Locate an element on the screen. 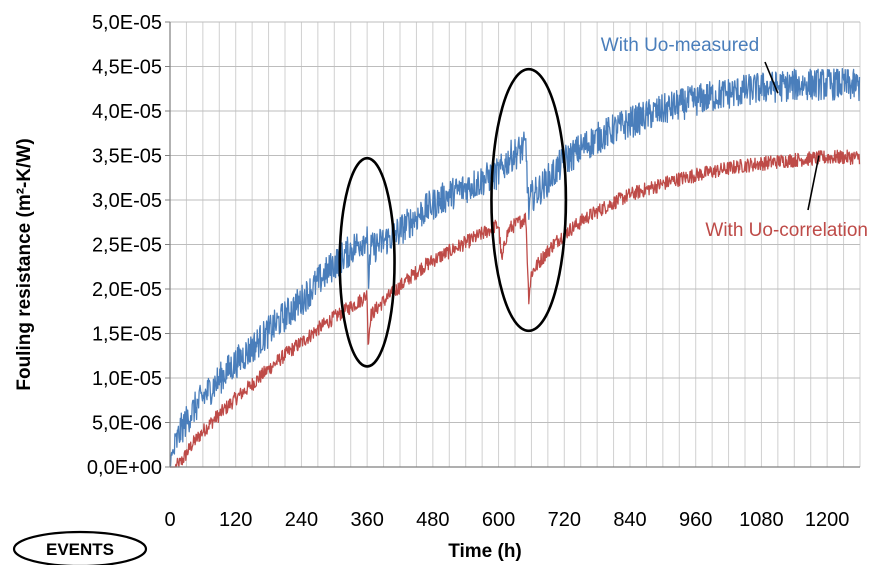 This screenshot has width=875, height=565. x-tick-label: 240 is located at coordinates (301, 520).